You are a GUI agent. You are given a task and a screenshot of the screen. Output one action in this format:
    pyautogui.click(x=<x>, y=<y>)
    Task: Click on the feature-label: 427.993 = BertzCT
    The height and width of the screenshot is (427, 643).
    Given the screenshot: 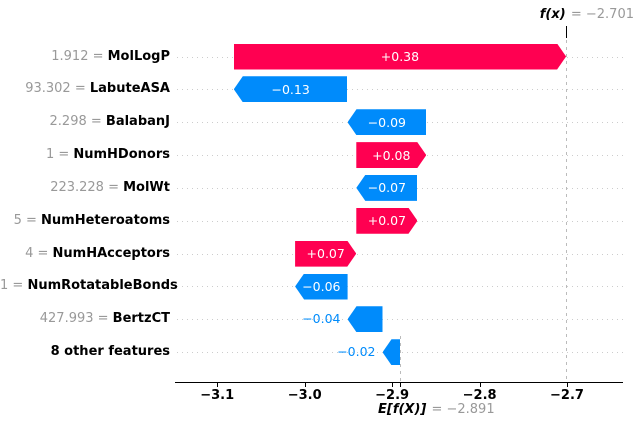 What is the action you would take?
    pyautogui.click(x=85, y=319)
    